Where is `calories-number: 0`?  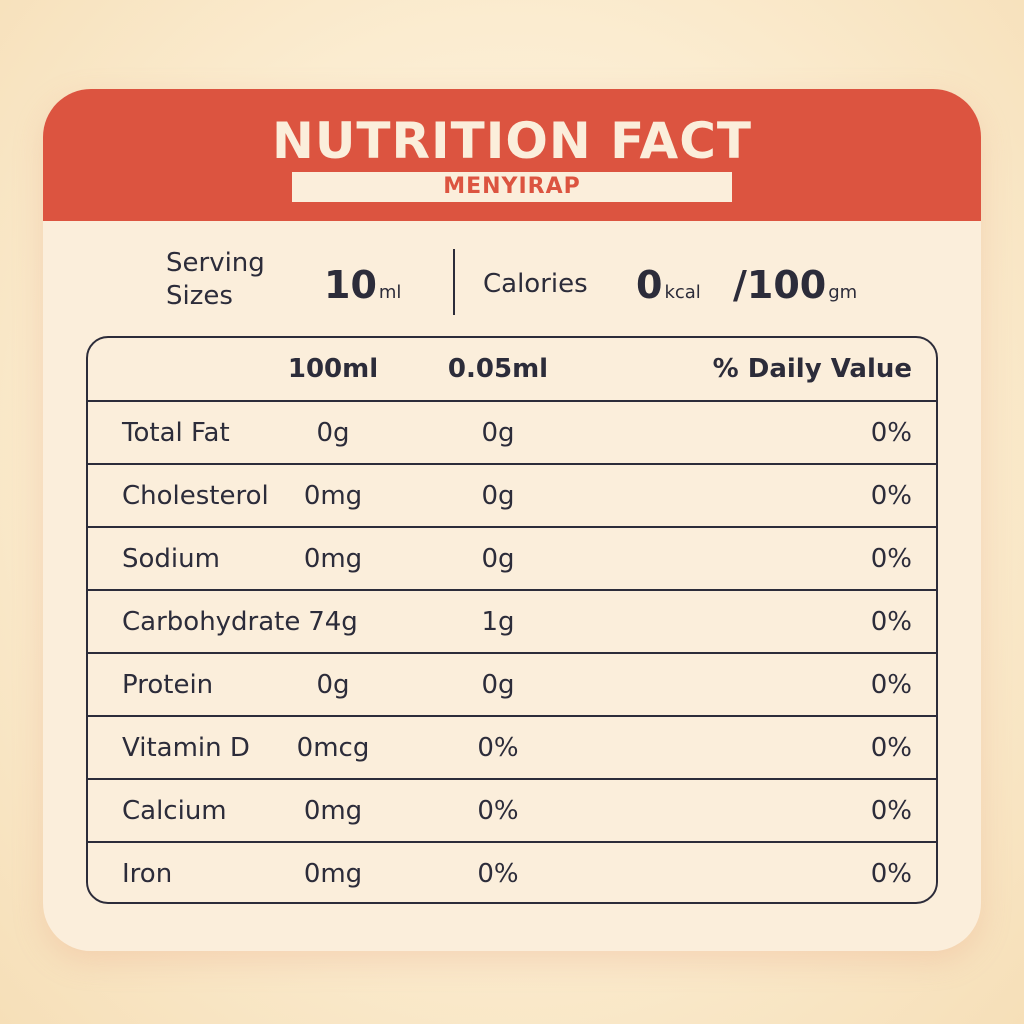 calories-number: 0 is located at coordinates (649, 285).